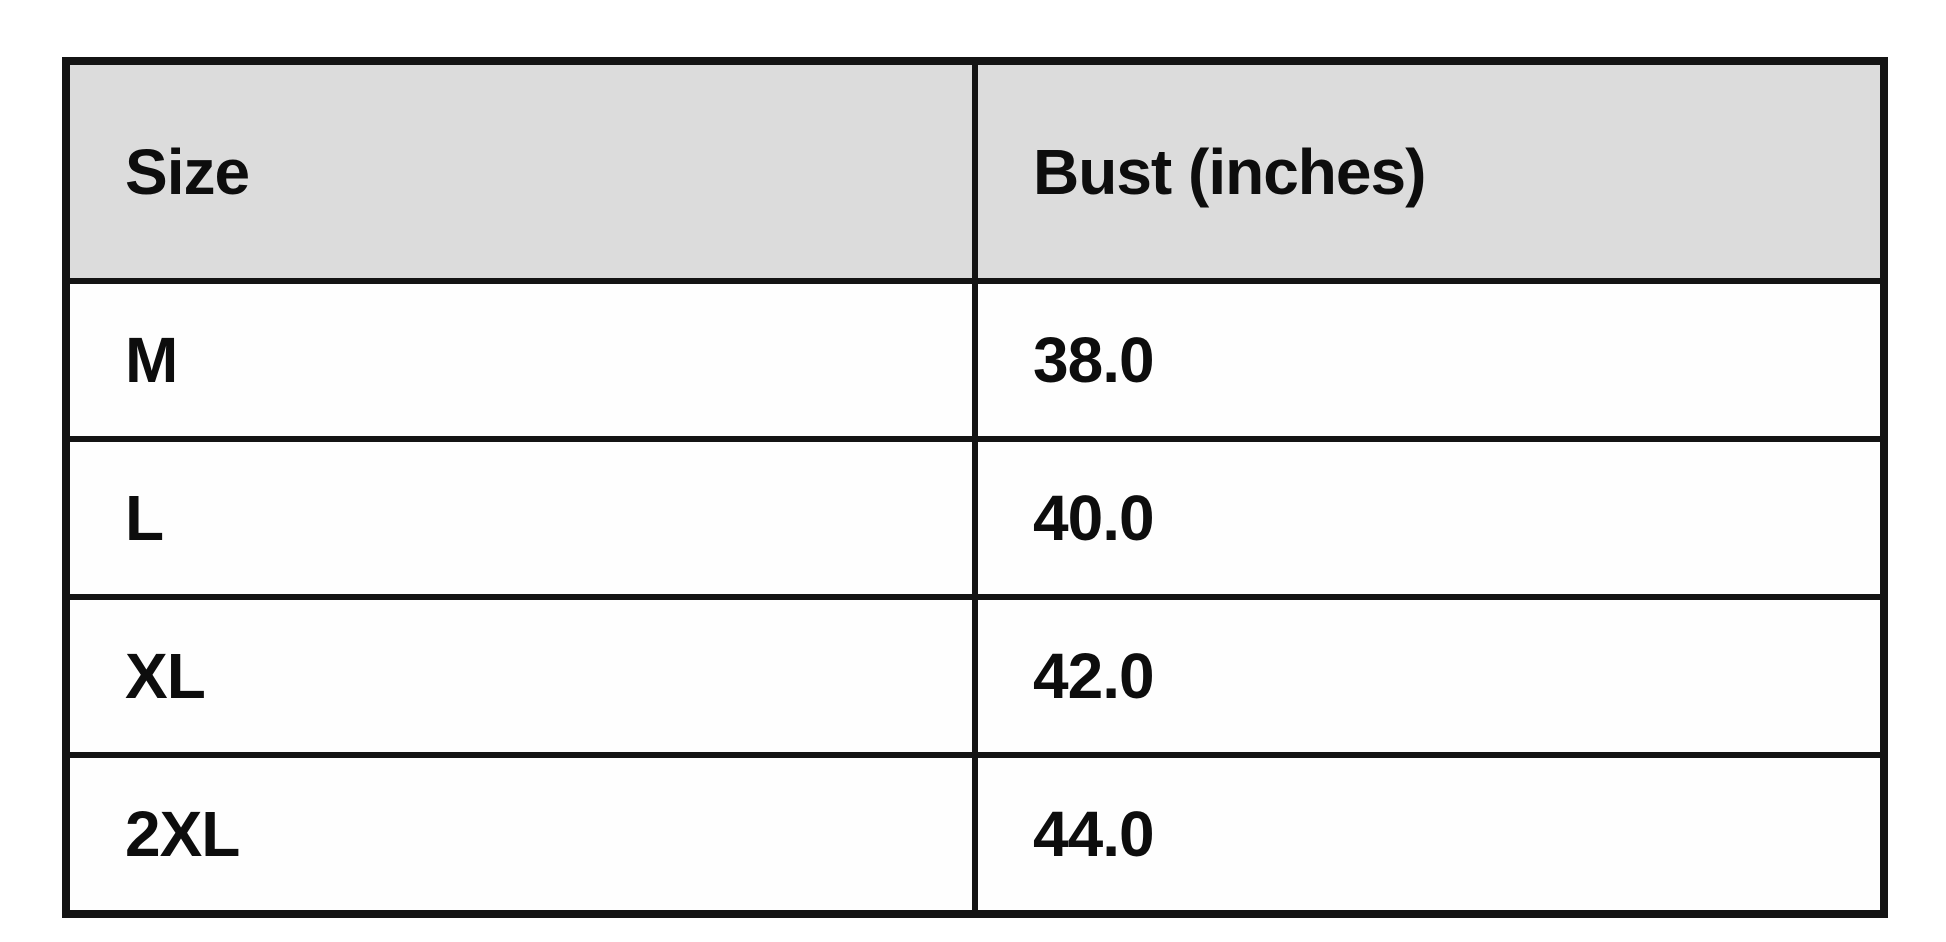 The width and height of the screenshot is (1946, 942). Describe the element at coordinates (1429, 834) in the screenshot. I see `bust-cell: 44.0` at that location.